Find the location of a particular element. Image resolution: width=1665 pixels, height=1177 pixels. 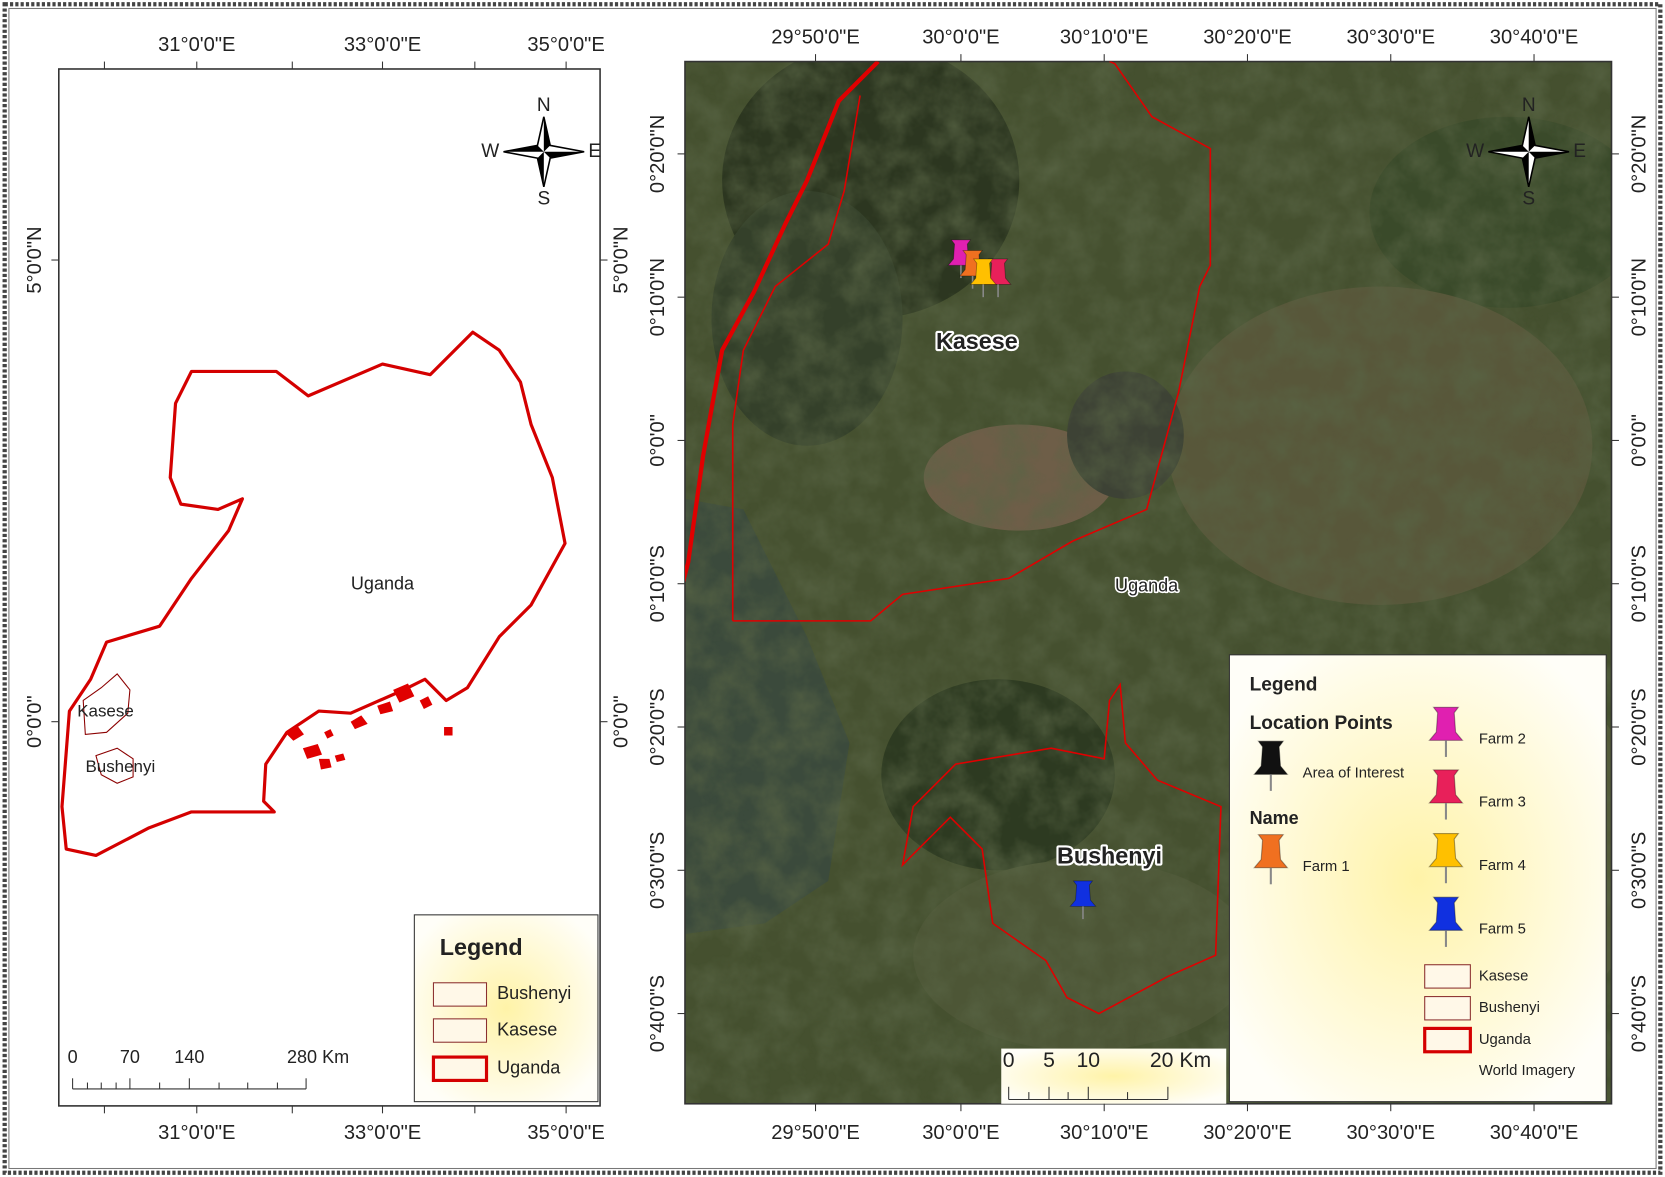

kasese-outline is located at coordinates (106, 704).